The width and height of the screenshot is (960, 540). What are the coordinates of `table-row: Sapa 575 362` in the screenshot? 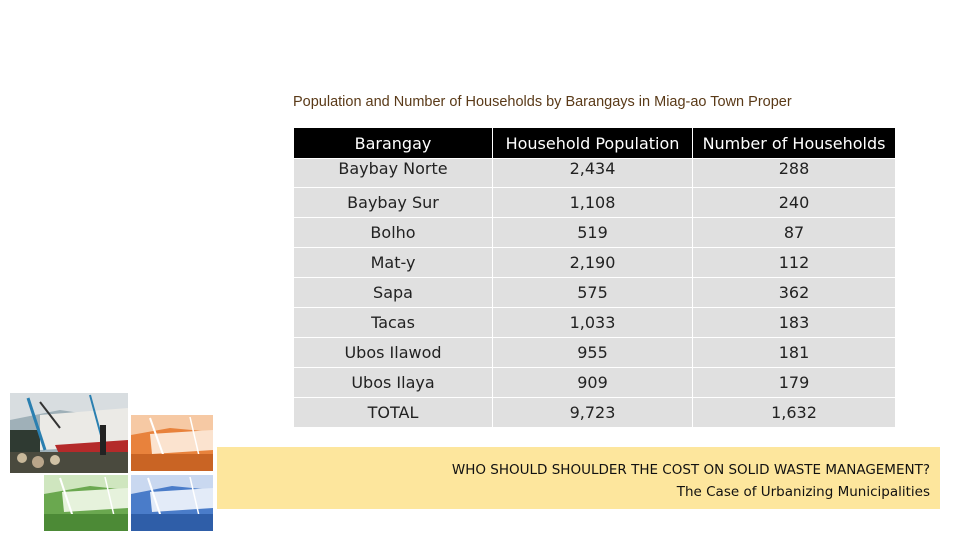 It's located at (594, 292).